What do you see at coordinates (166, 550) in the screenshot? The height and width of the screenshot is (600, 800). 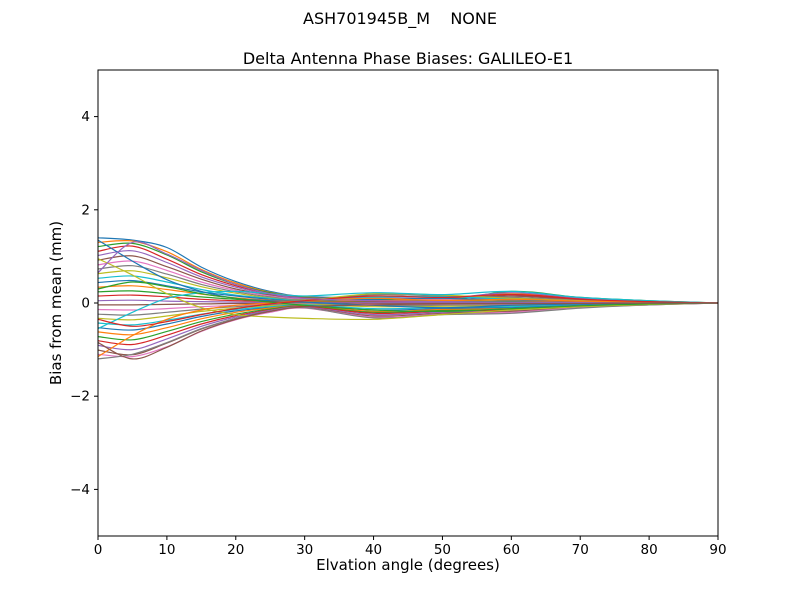 I see `x-tick-label: 10` at bounding box center [166, 550].